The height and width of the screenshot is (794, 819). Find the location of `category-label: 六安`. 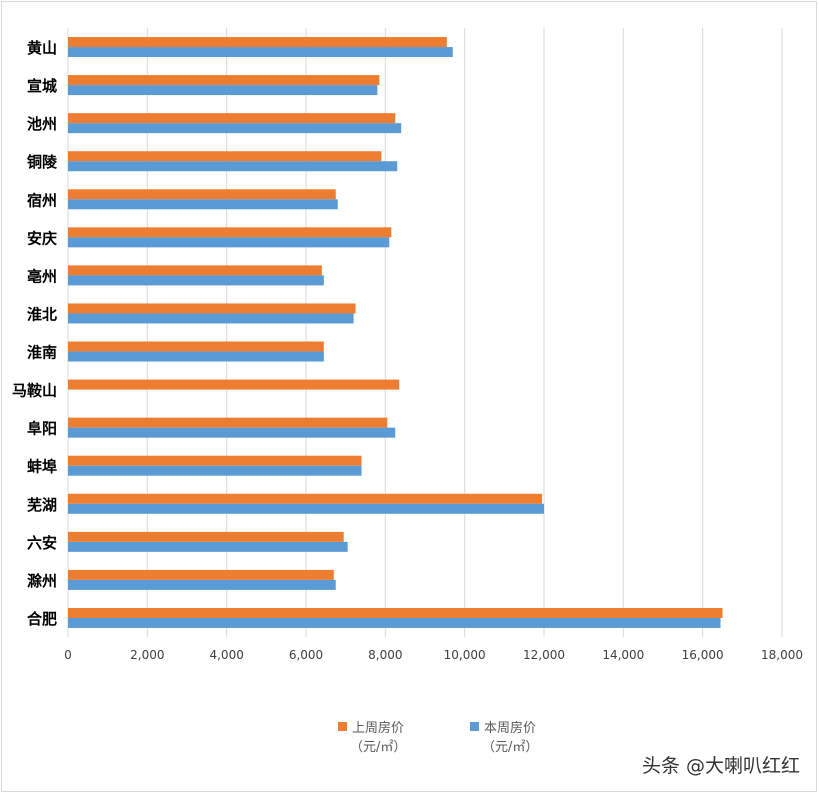

category-label: 六安 is located at coordinates (42, 543).